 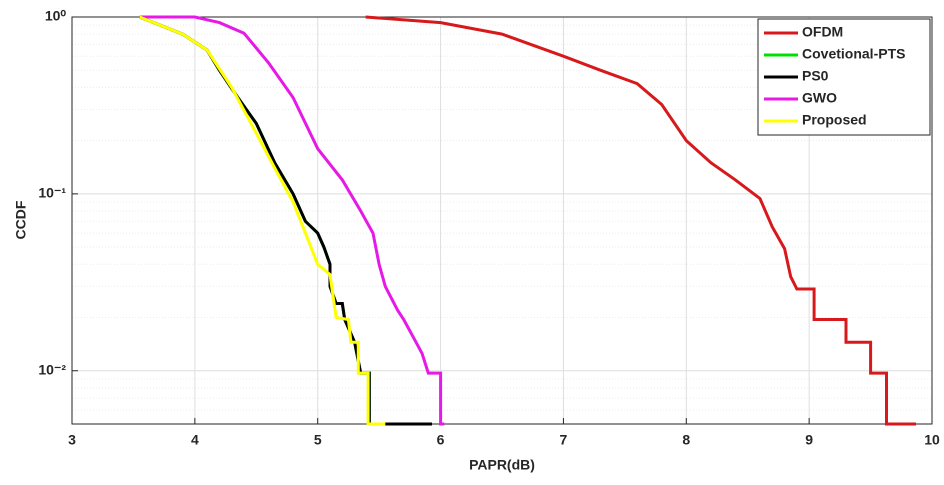 I want to click on x-axis-label: PAPR(dB), so click(x=502, y=465).